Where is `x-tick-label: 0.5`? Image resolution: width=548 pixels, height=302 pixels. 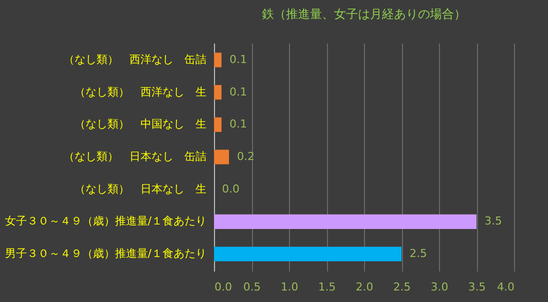 x-tick-label: 0.5 is located at coordinates (252, 287).